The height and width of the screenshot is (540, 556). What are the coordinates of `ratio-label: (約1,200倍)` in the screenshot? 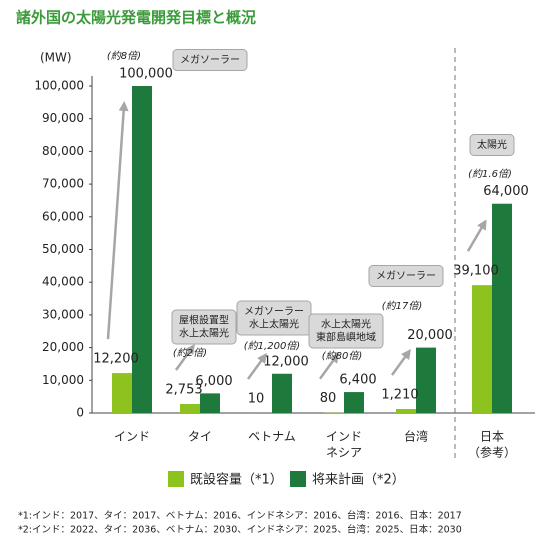 It's located at (272, 346).